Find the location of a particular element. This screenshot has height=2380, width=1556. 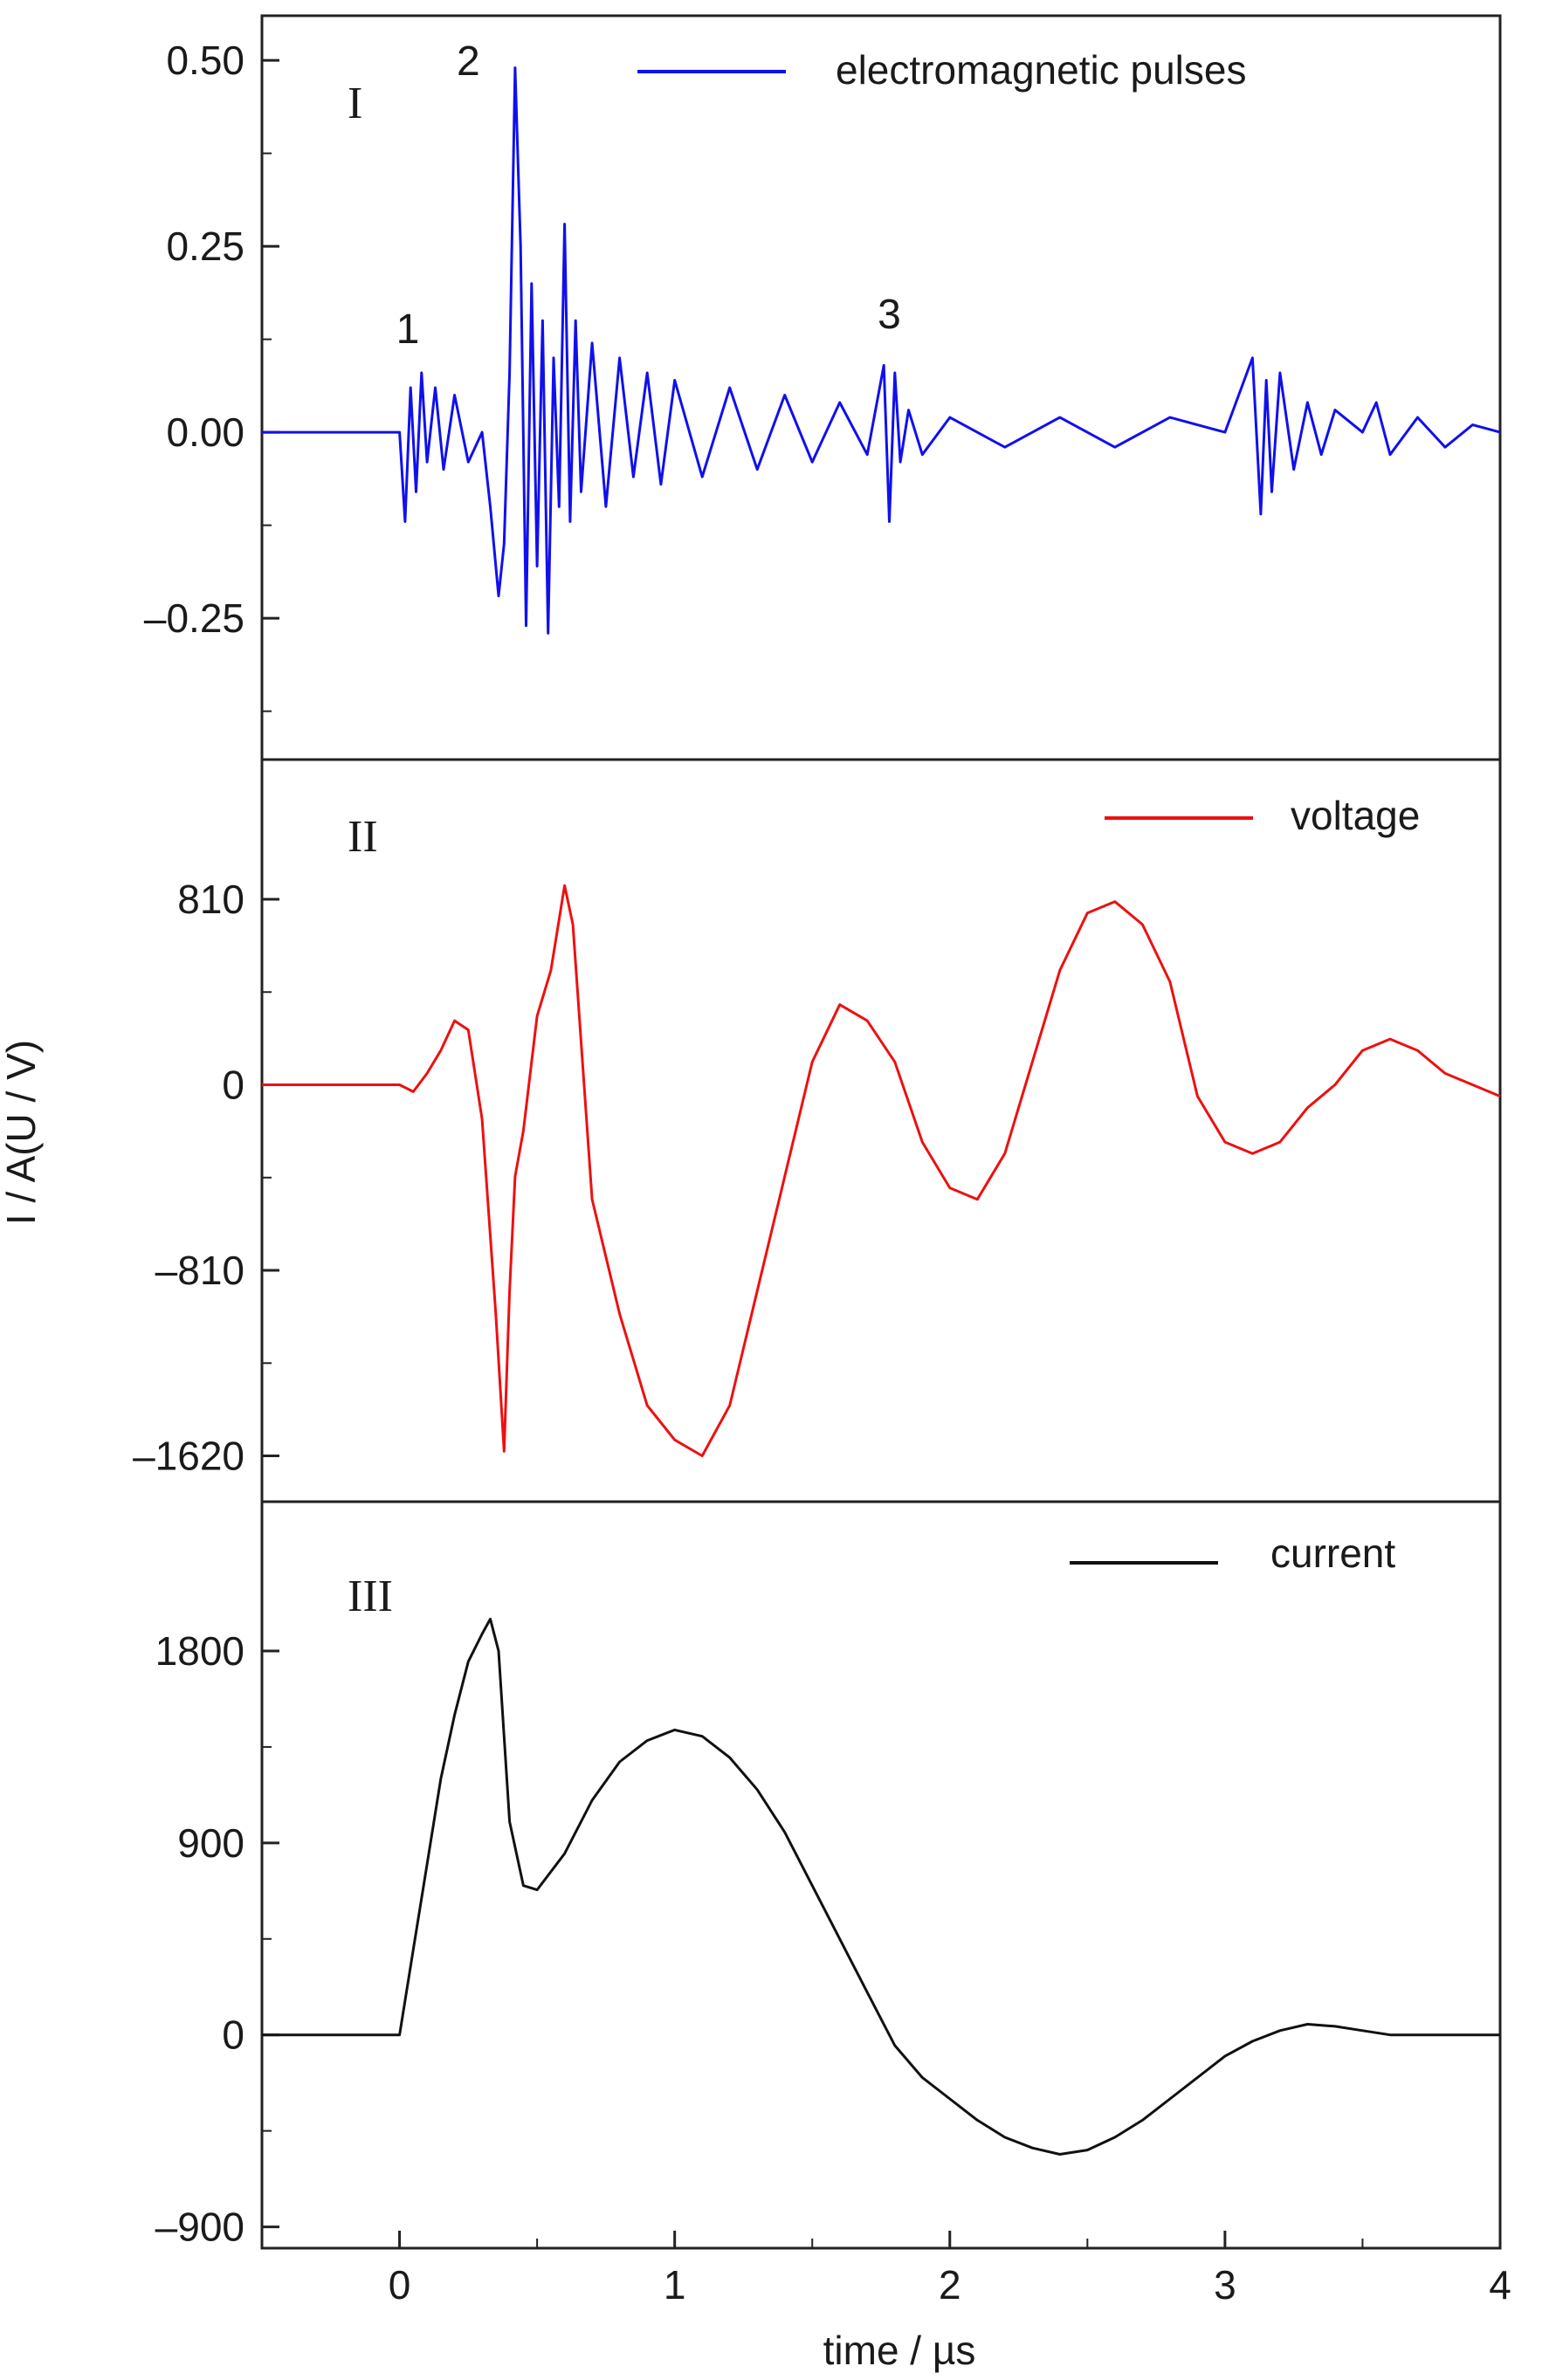

panel-1-annotations: 1 2 3 is located at coordinates (648, 195).